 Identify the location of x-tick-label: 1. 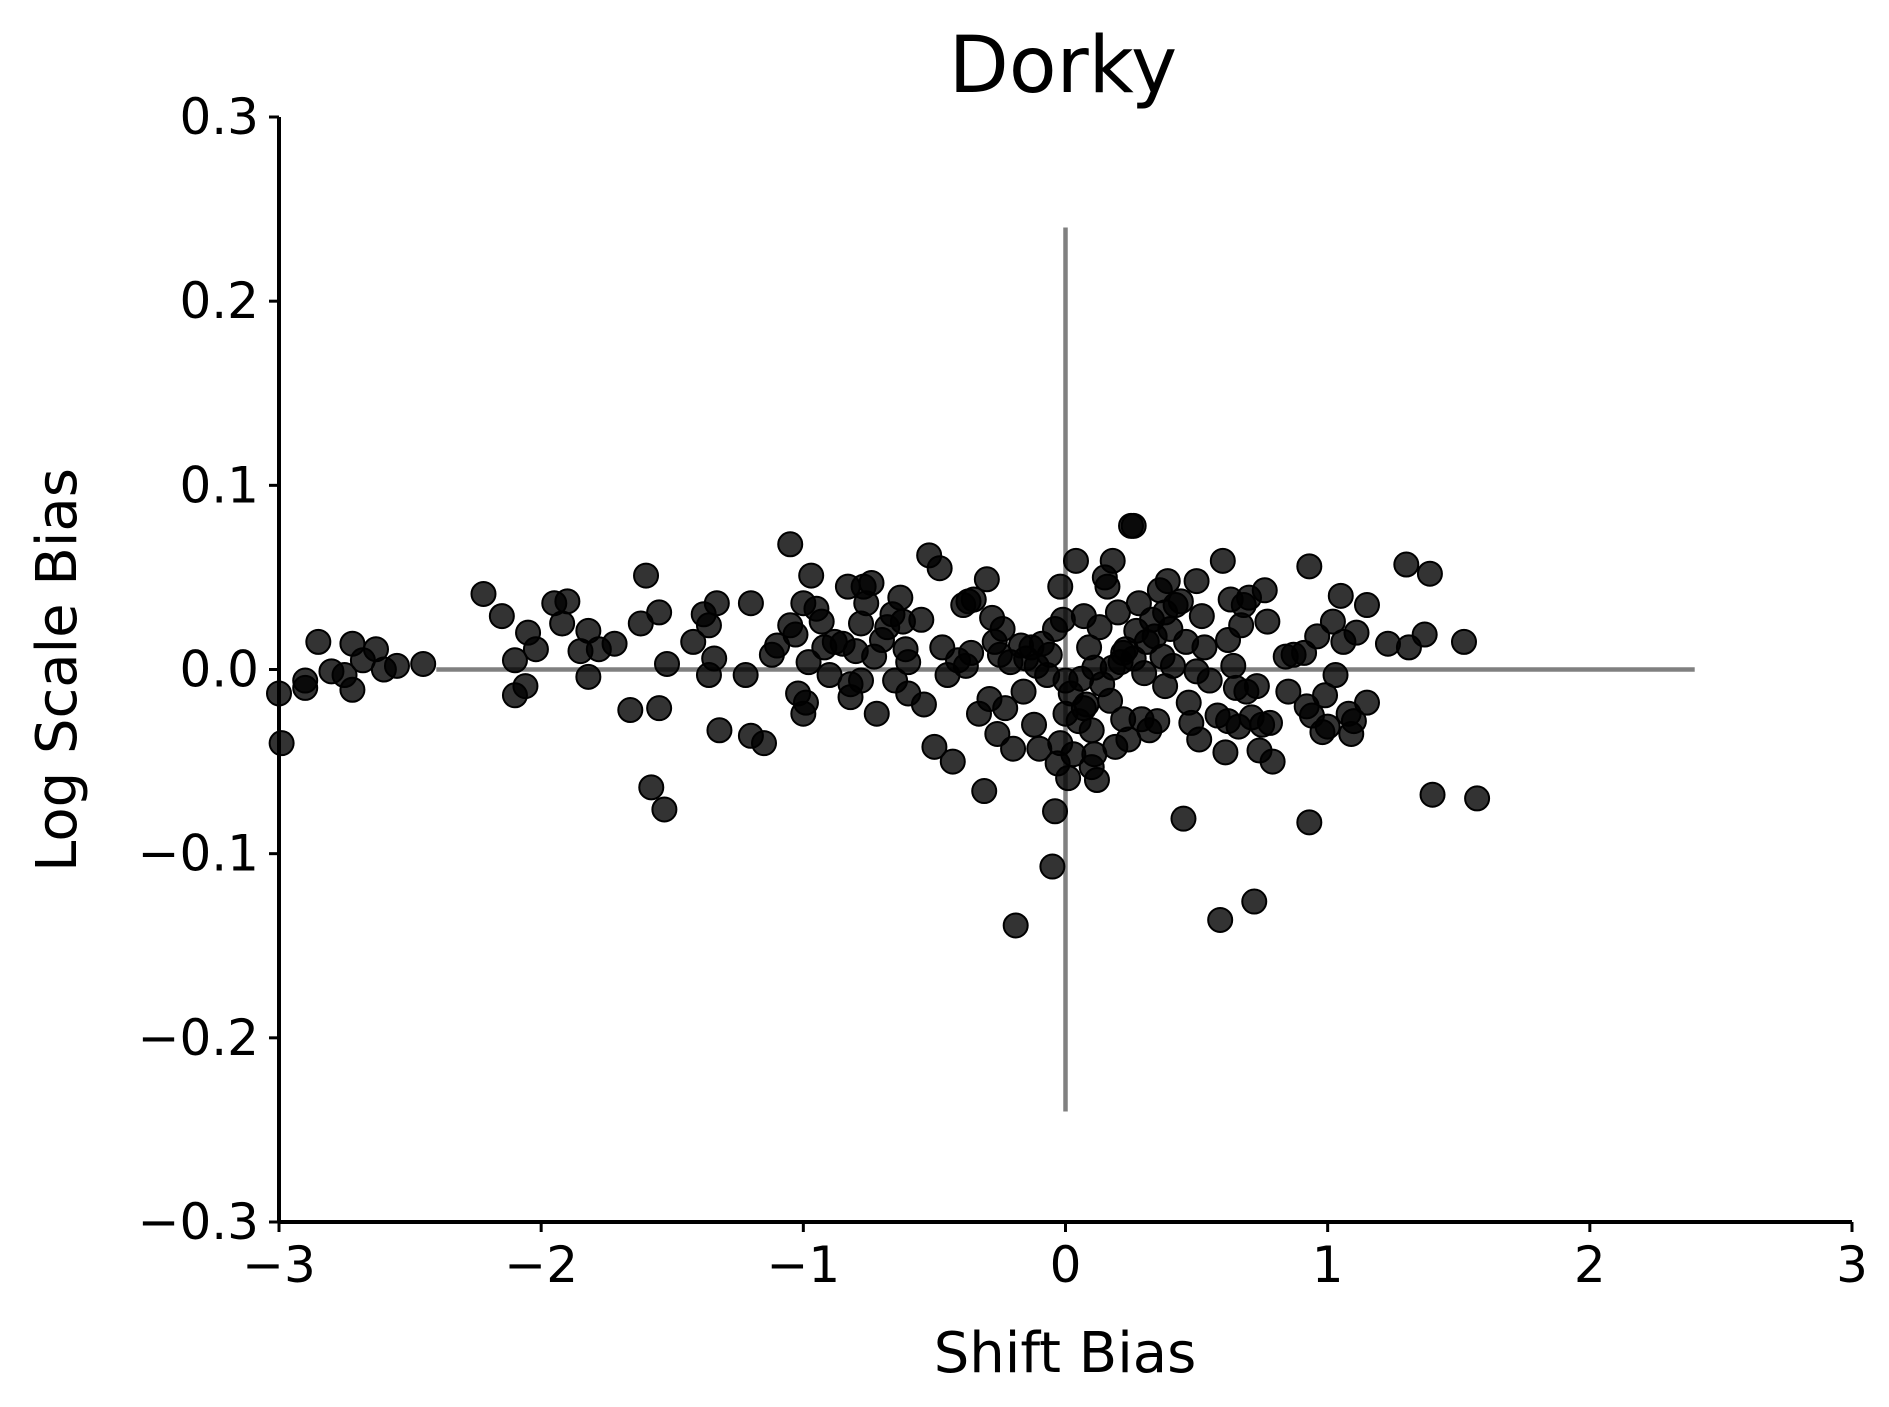
(1328, 1265).